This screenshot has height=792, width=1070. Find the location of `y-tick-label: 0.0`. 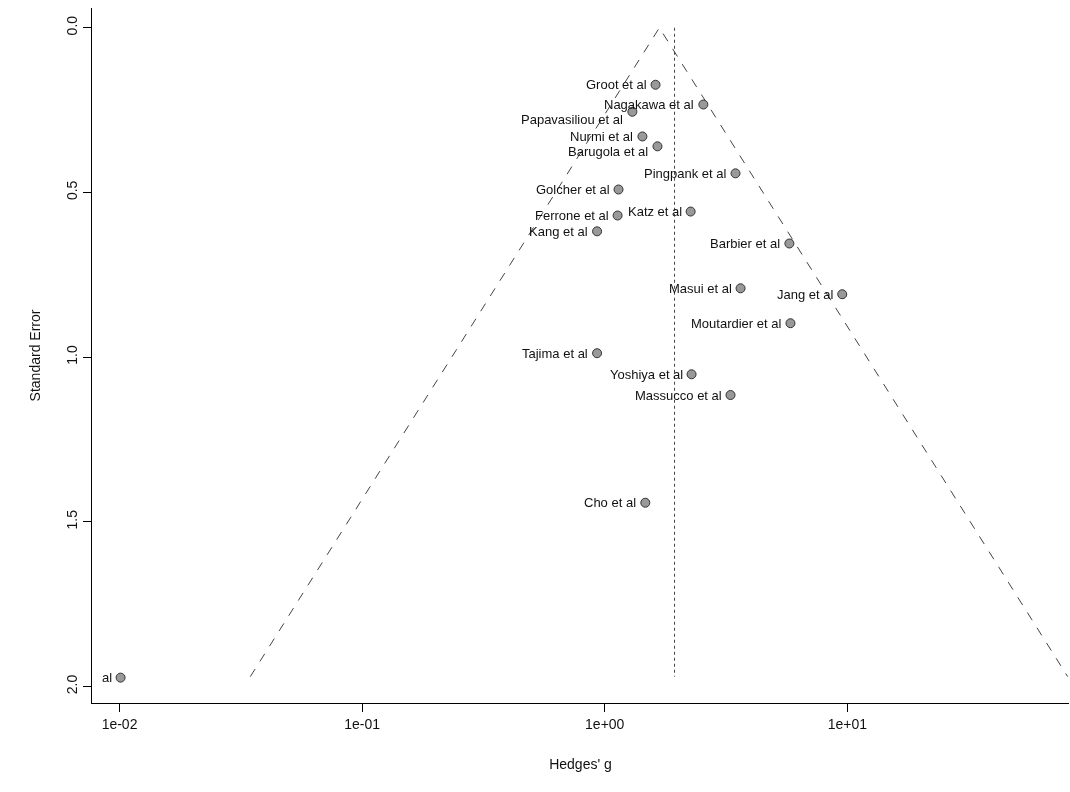

y-tick-label: 0.0 is located at coordinates (72, 25).